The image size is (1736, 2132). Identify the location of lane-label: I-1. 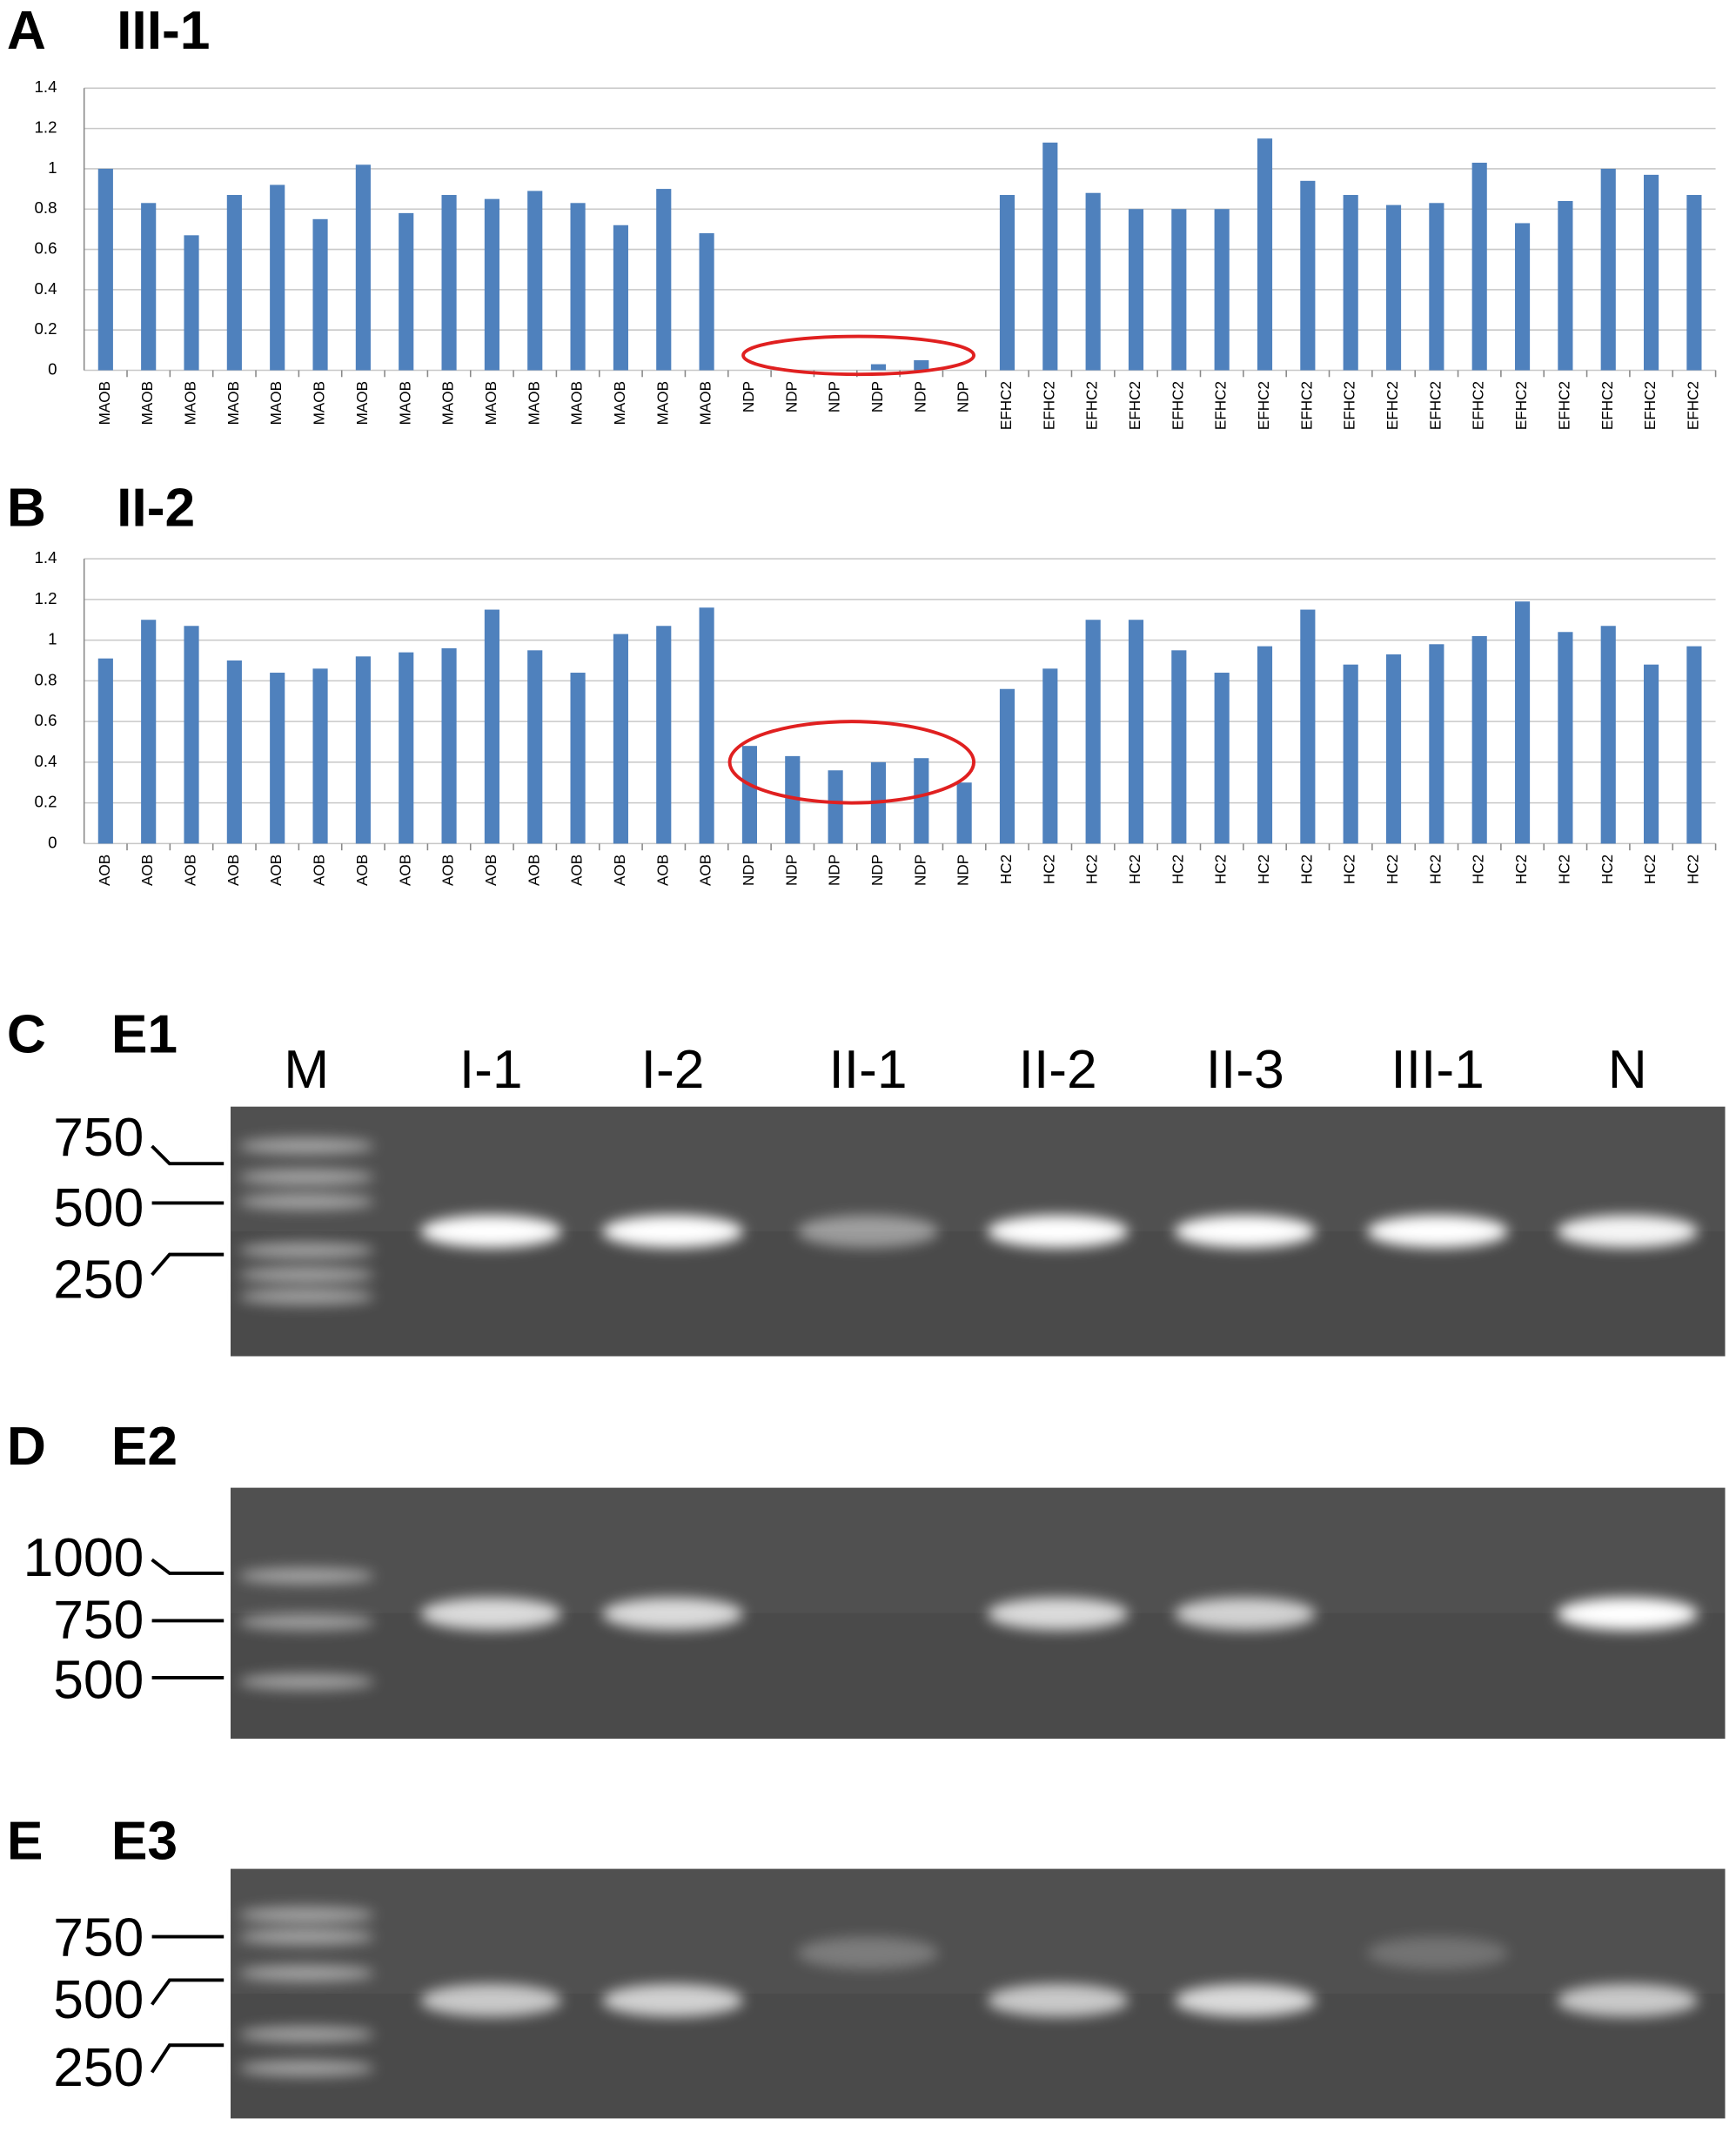
(491, 1070).